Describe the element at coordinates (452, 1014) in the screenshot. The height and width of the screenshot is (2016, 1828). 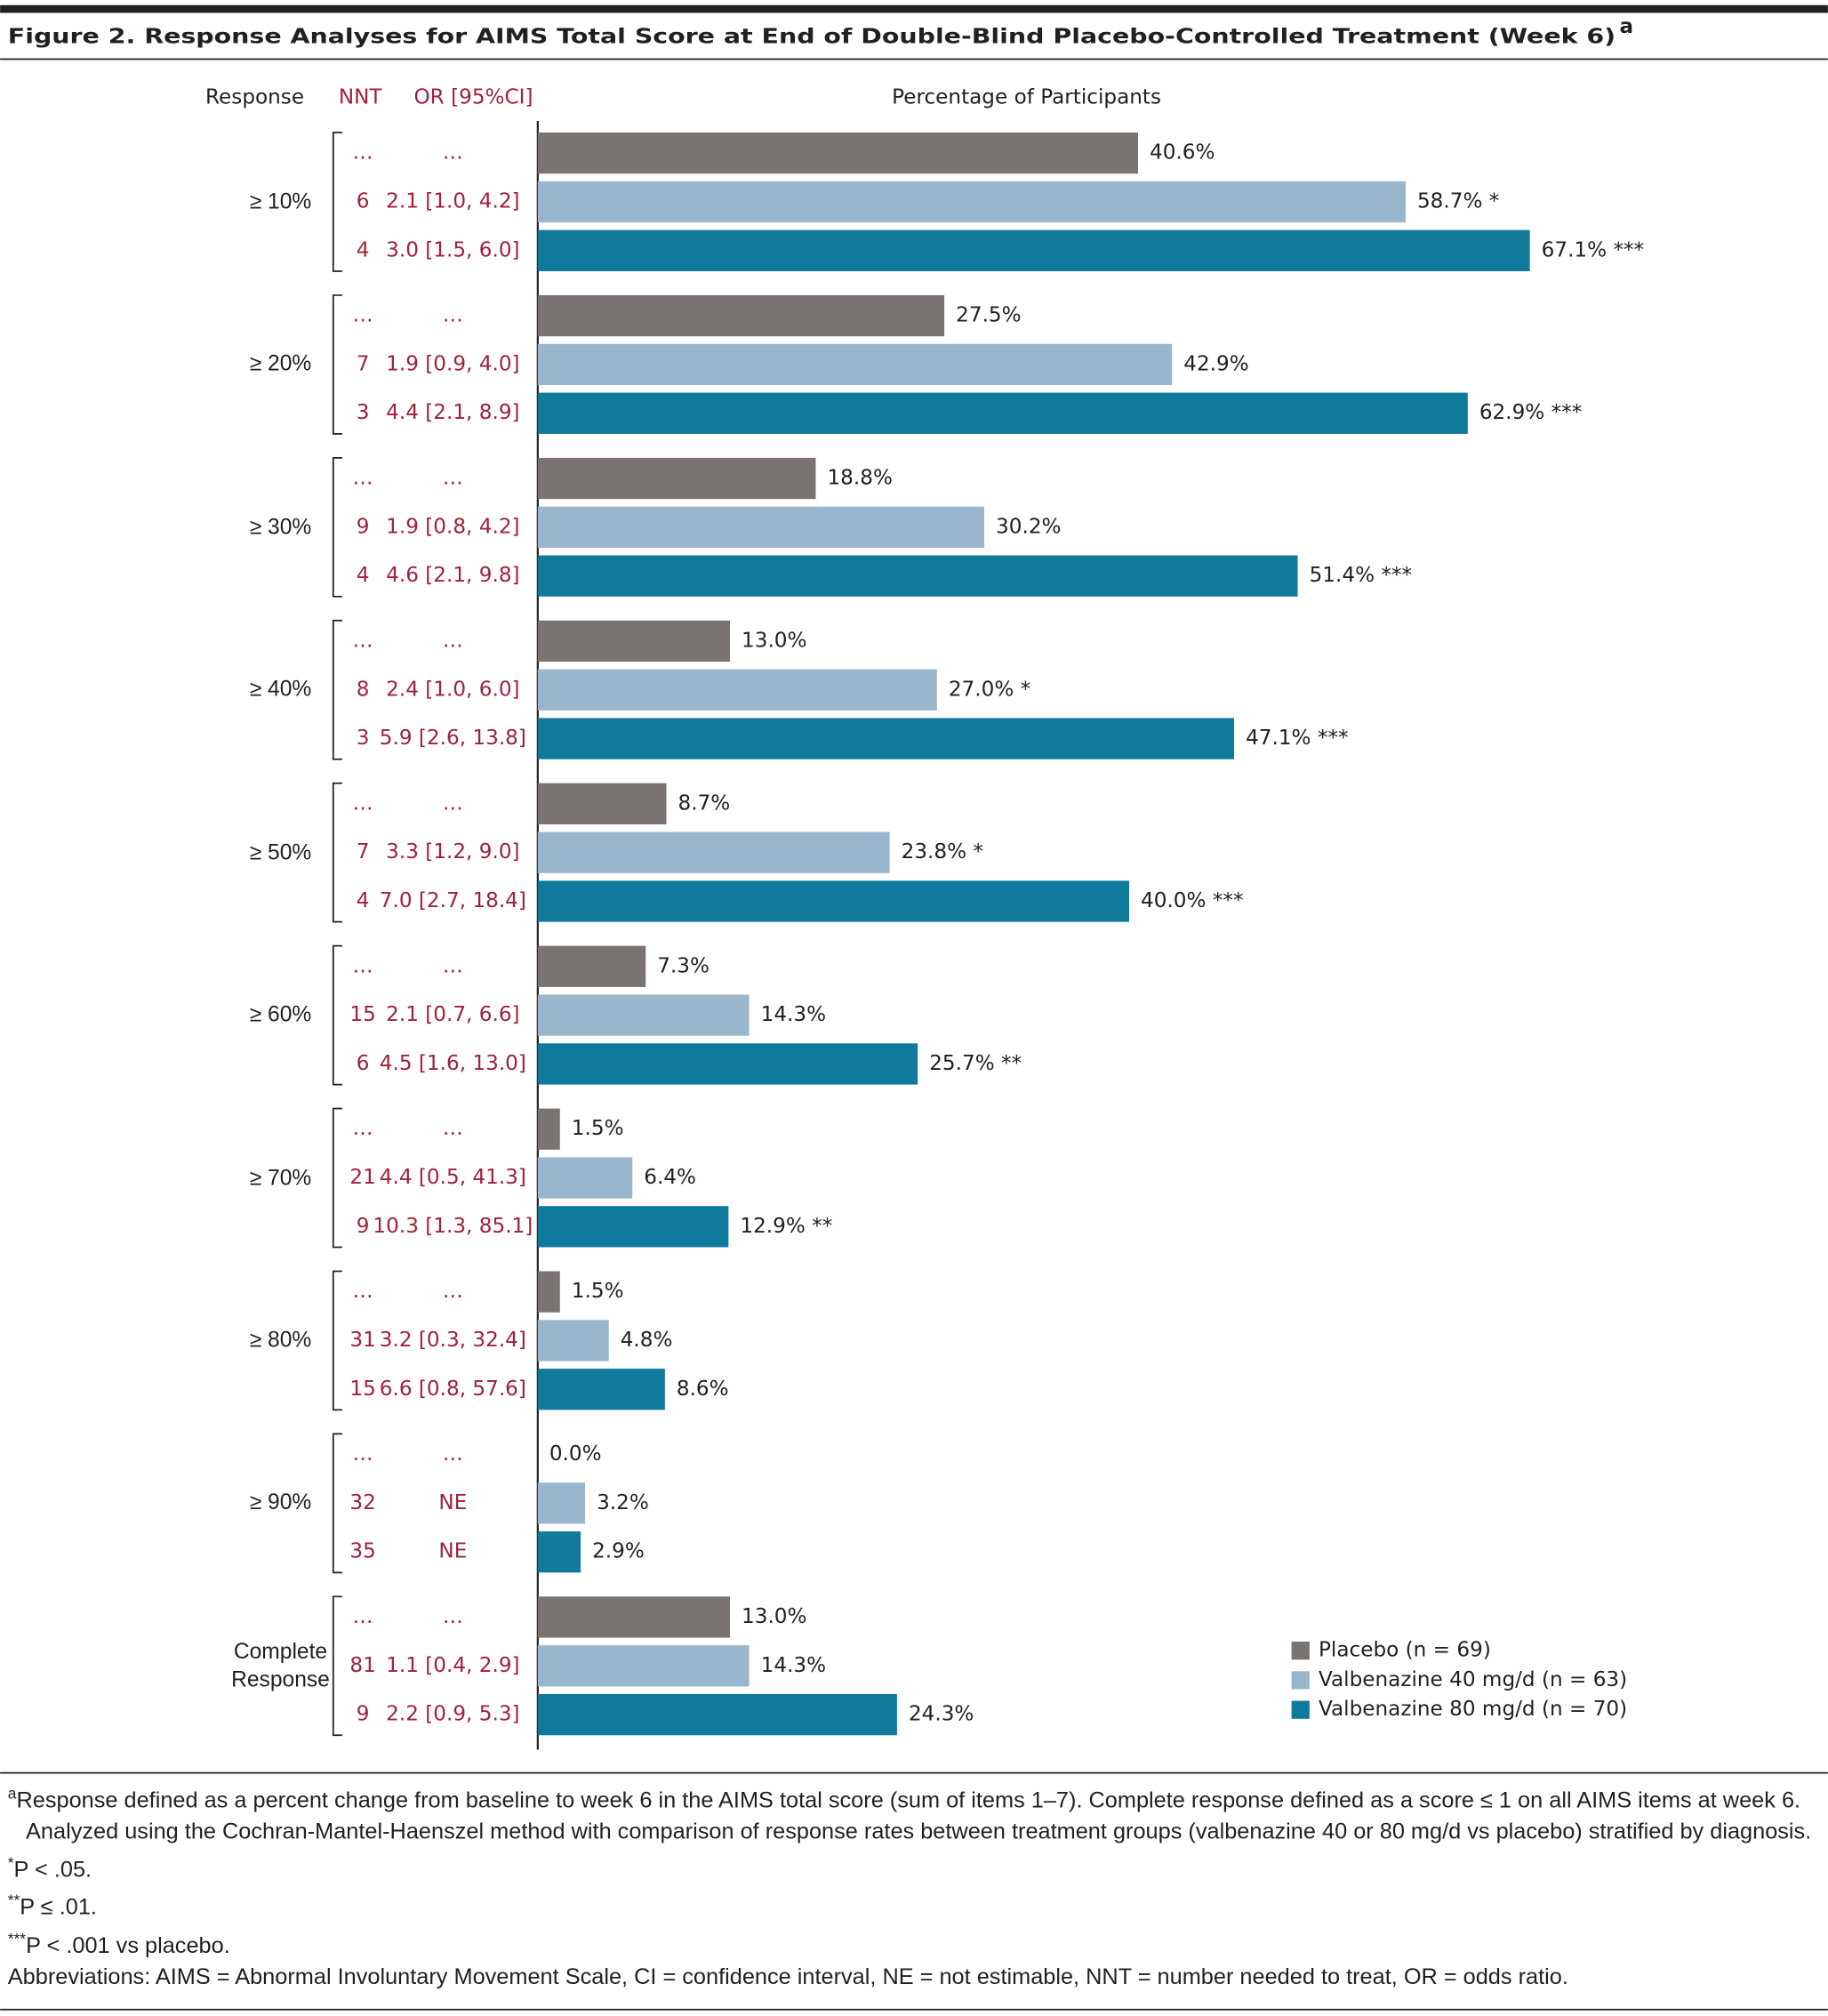
I see `or-value: 2.1 [0.7, 6.6]` at that location.